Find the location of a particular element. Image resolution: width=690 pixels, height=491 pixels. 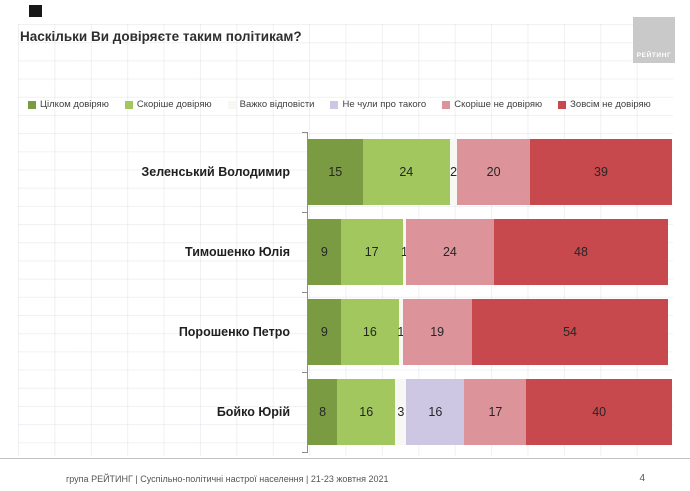

legend-item: Скоріше не довіряю is located at coordinates (492, 104).